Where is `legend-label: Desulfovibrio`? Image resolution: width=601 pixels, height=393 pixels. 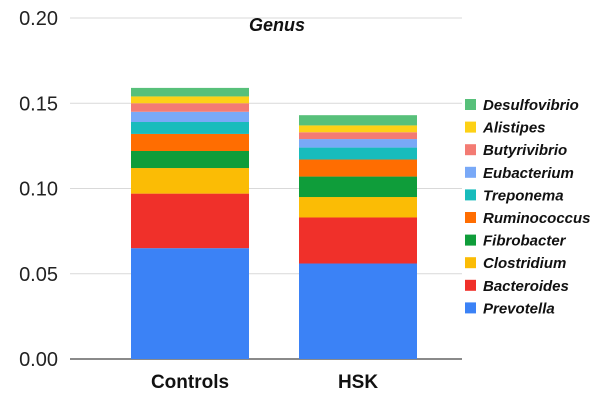
legend-label: Desulfovibrio is located at coordinates (531, 105).